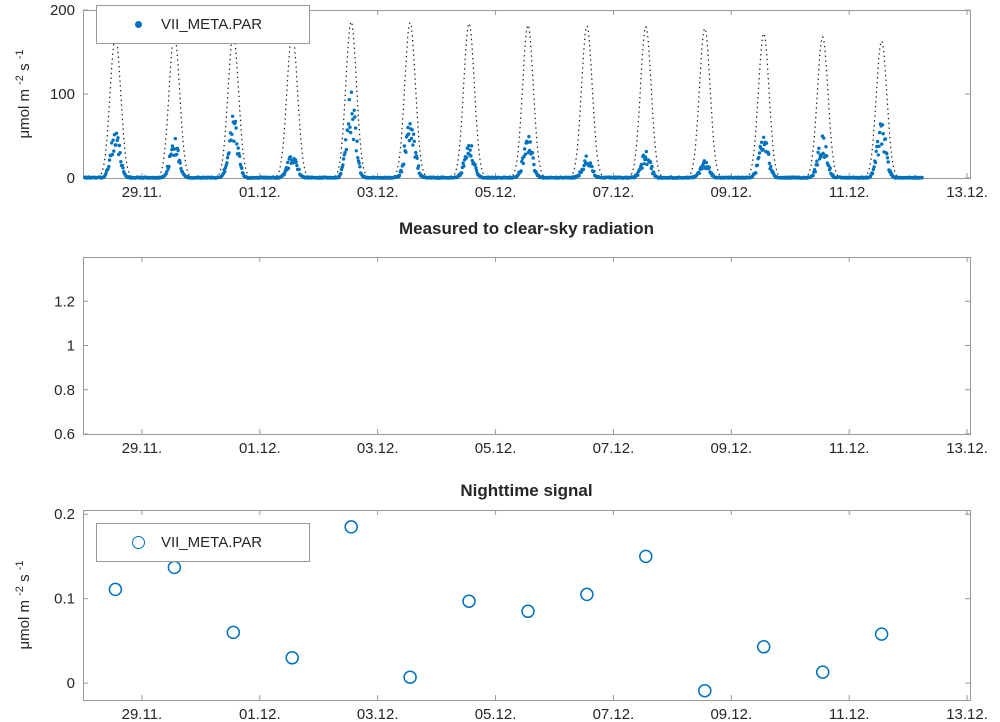  I want to click on y-tick-label: 0.2, so click(64, 514).